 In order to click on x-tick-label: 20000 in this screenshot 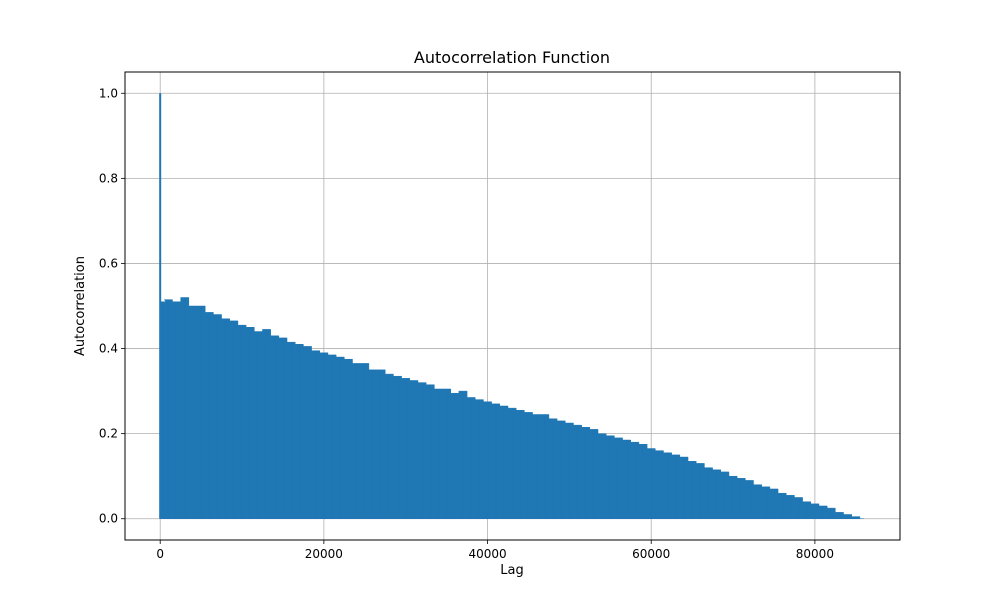, I will do `click(324, 554)`.